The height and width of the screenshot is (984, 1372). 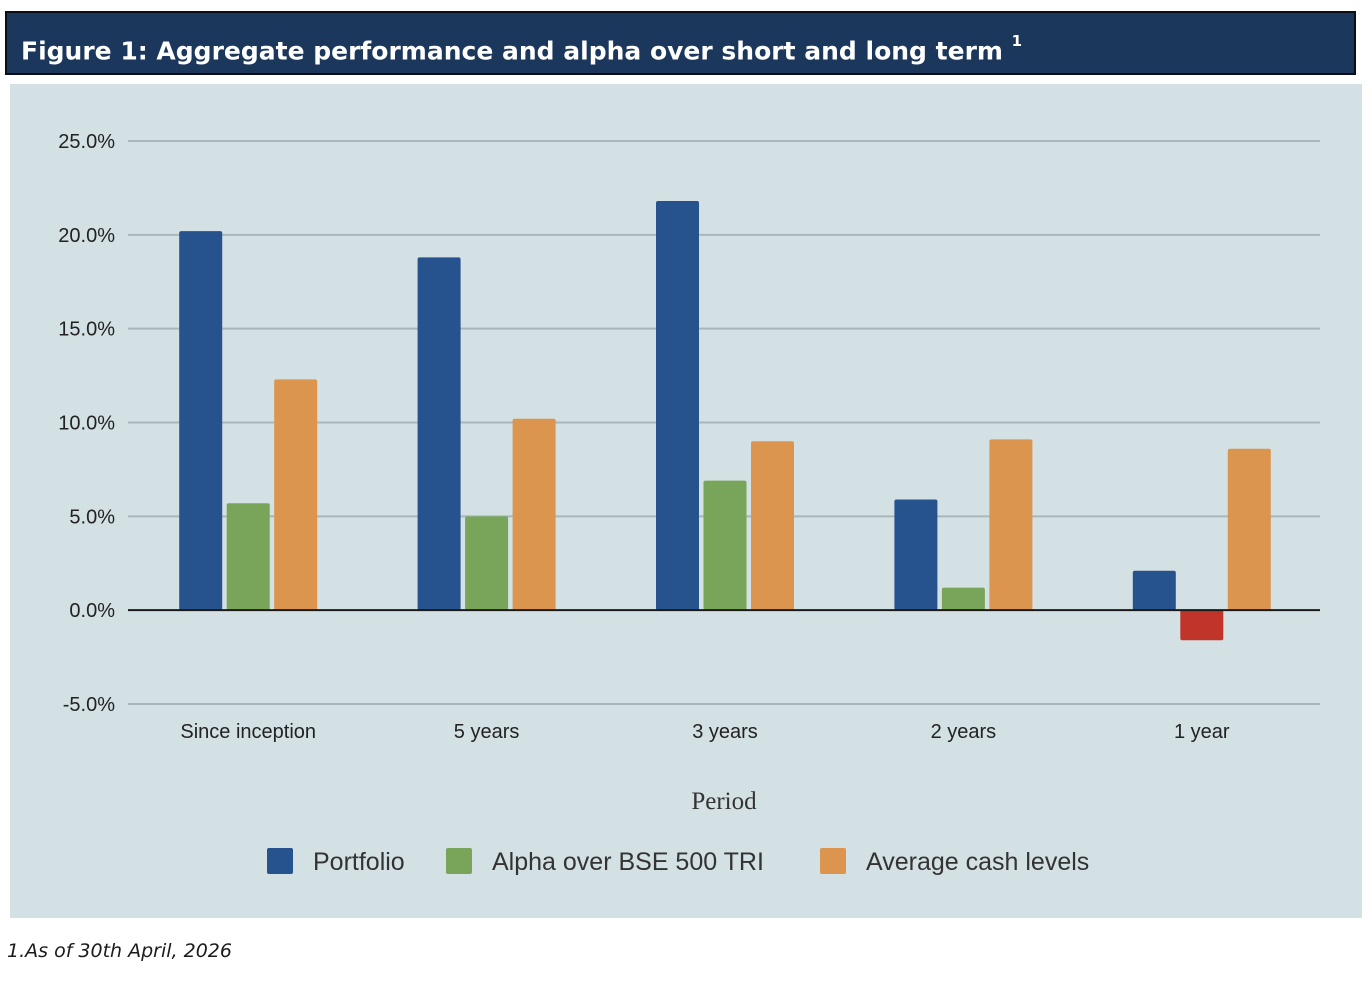 What do you see at coordinates (89, 705) in the screenshot?
I see `y-tick-label: -5.0%` at bounding box center [89, 705].